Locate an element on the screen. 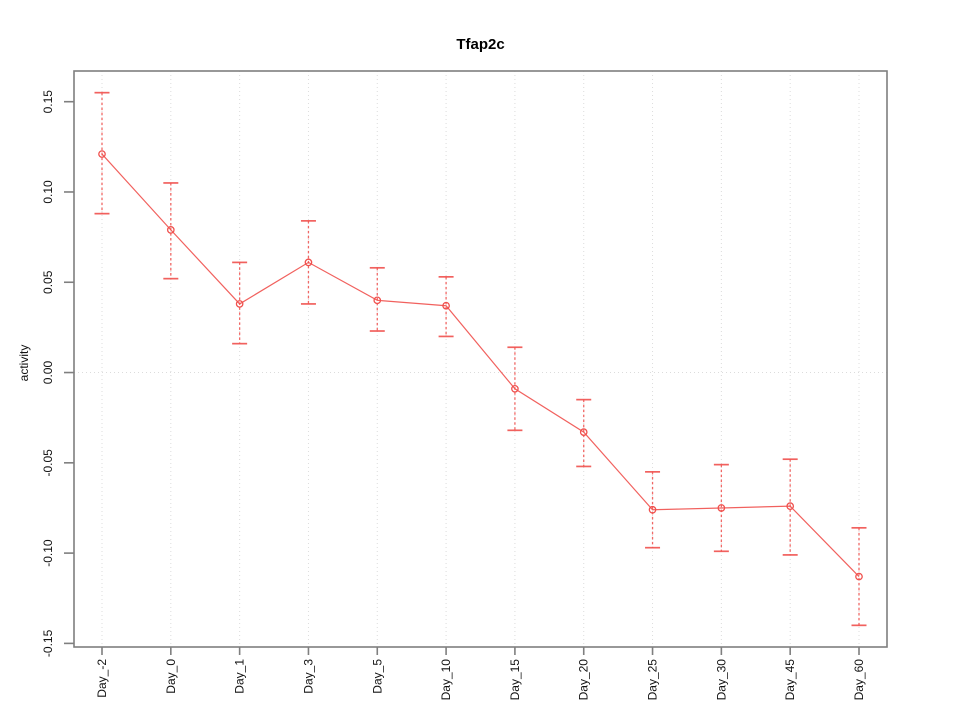 The width and height of the screenshot is (960, 720). x-tick-label: Day_20 is located at coordinates (584, 680).